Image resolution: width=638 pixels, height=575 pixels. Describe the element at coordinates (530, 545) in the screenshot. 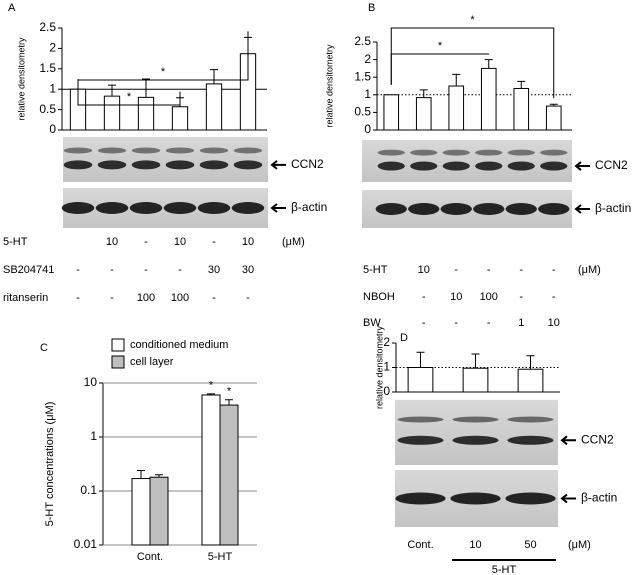

I see `x-tick-label: 50` at that location.